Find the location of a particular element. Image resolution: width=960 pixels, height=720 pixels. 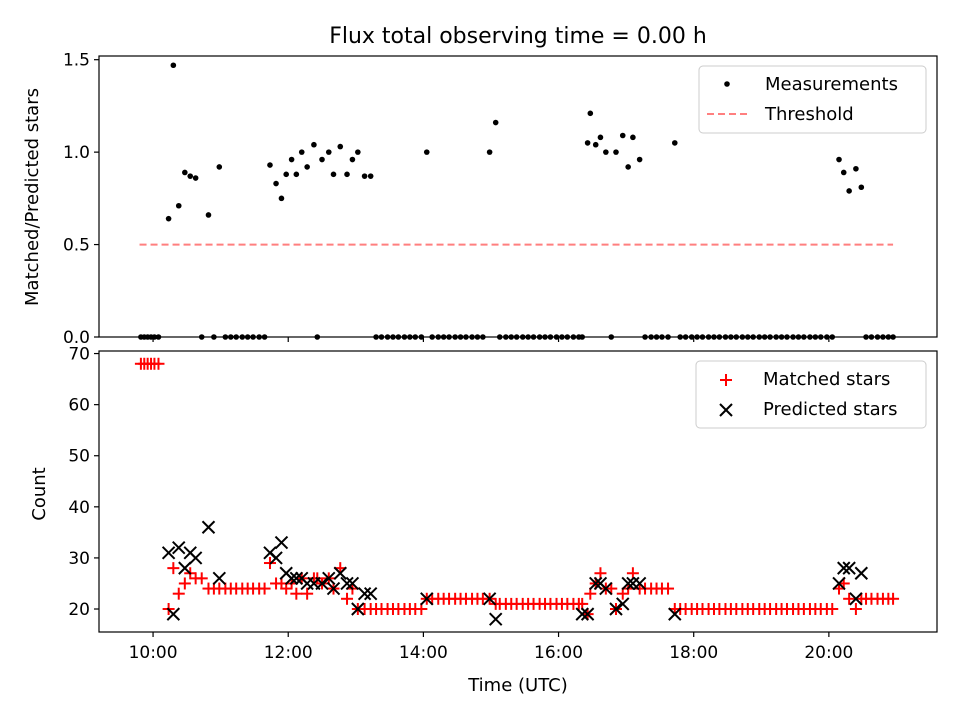

bottom-x-axis-label: Time (UTC) is located at coordinates (517, 685).